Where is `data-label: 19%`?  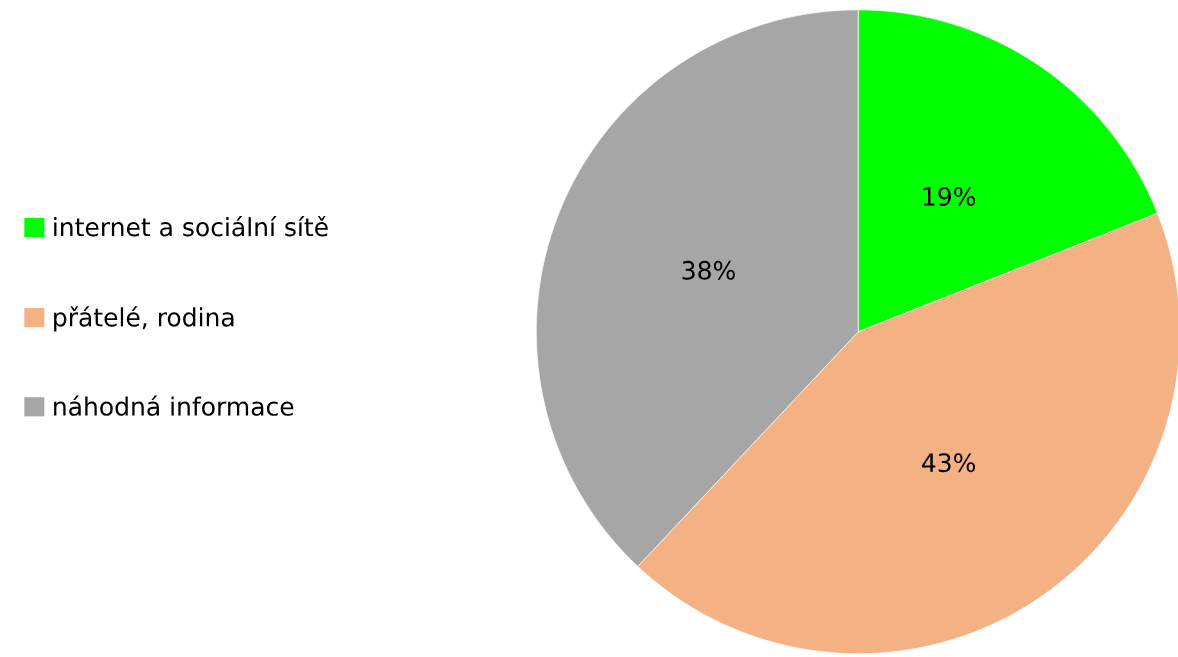 data-label: 19% is located at coordinates (949, 196).